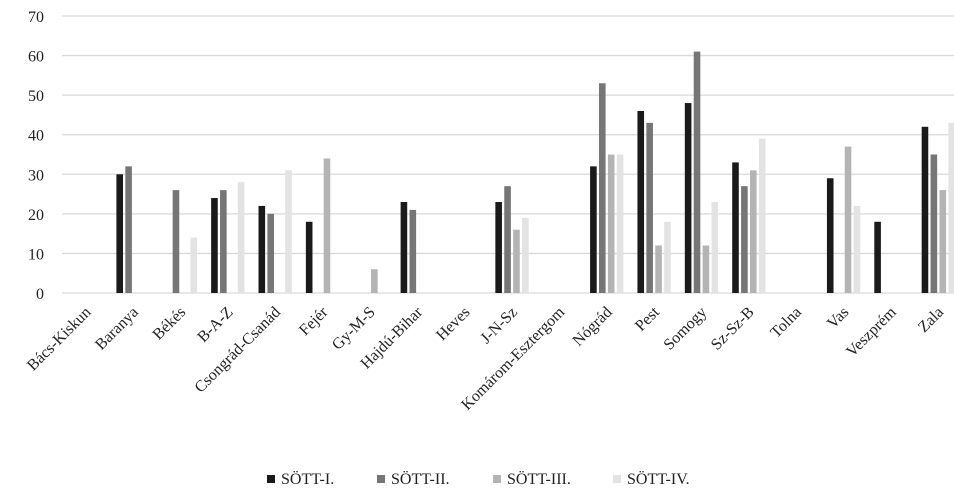  Describe the element at coordinates (871, 331) in the screenshot. I see `x-tick-label: Veszprém` at that location.